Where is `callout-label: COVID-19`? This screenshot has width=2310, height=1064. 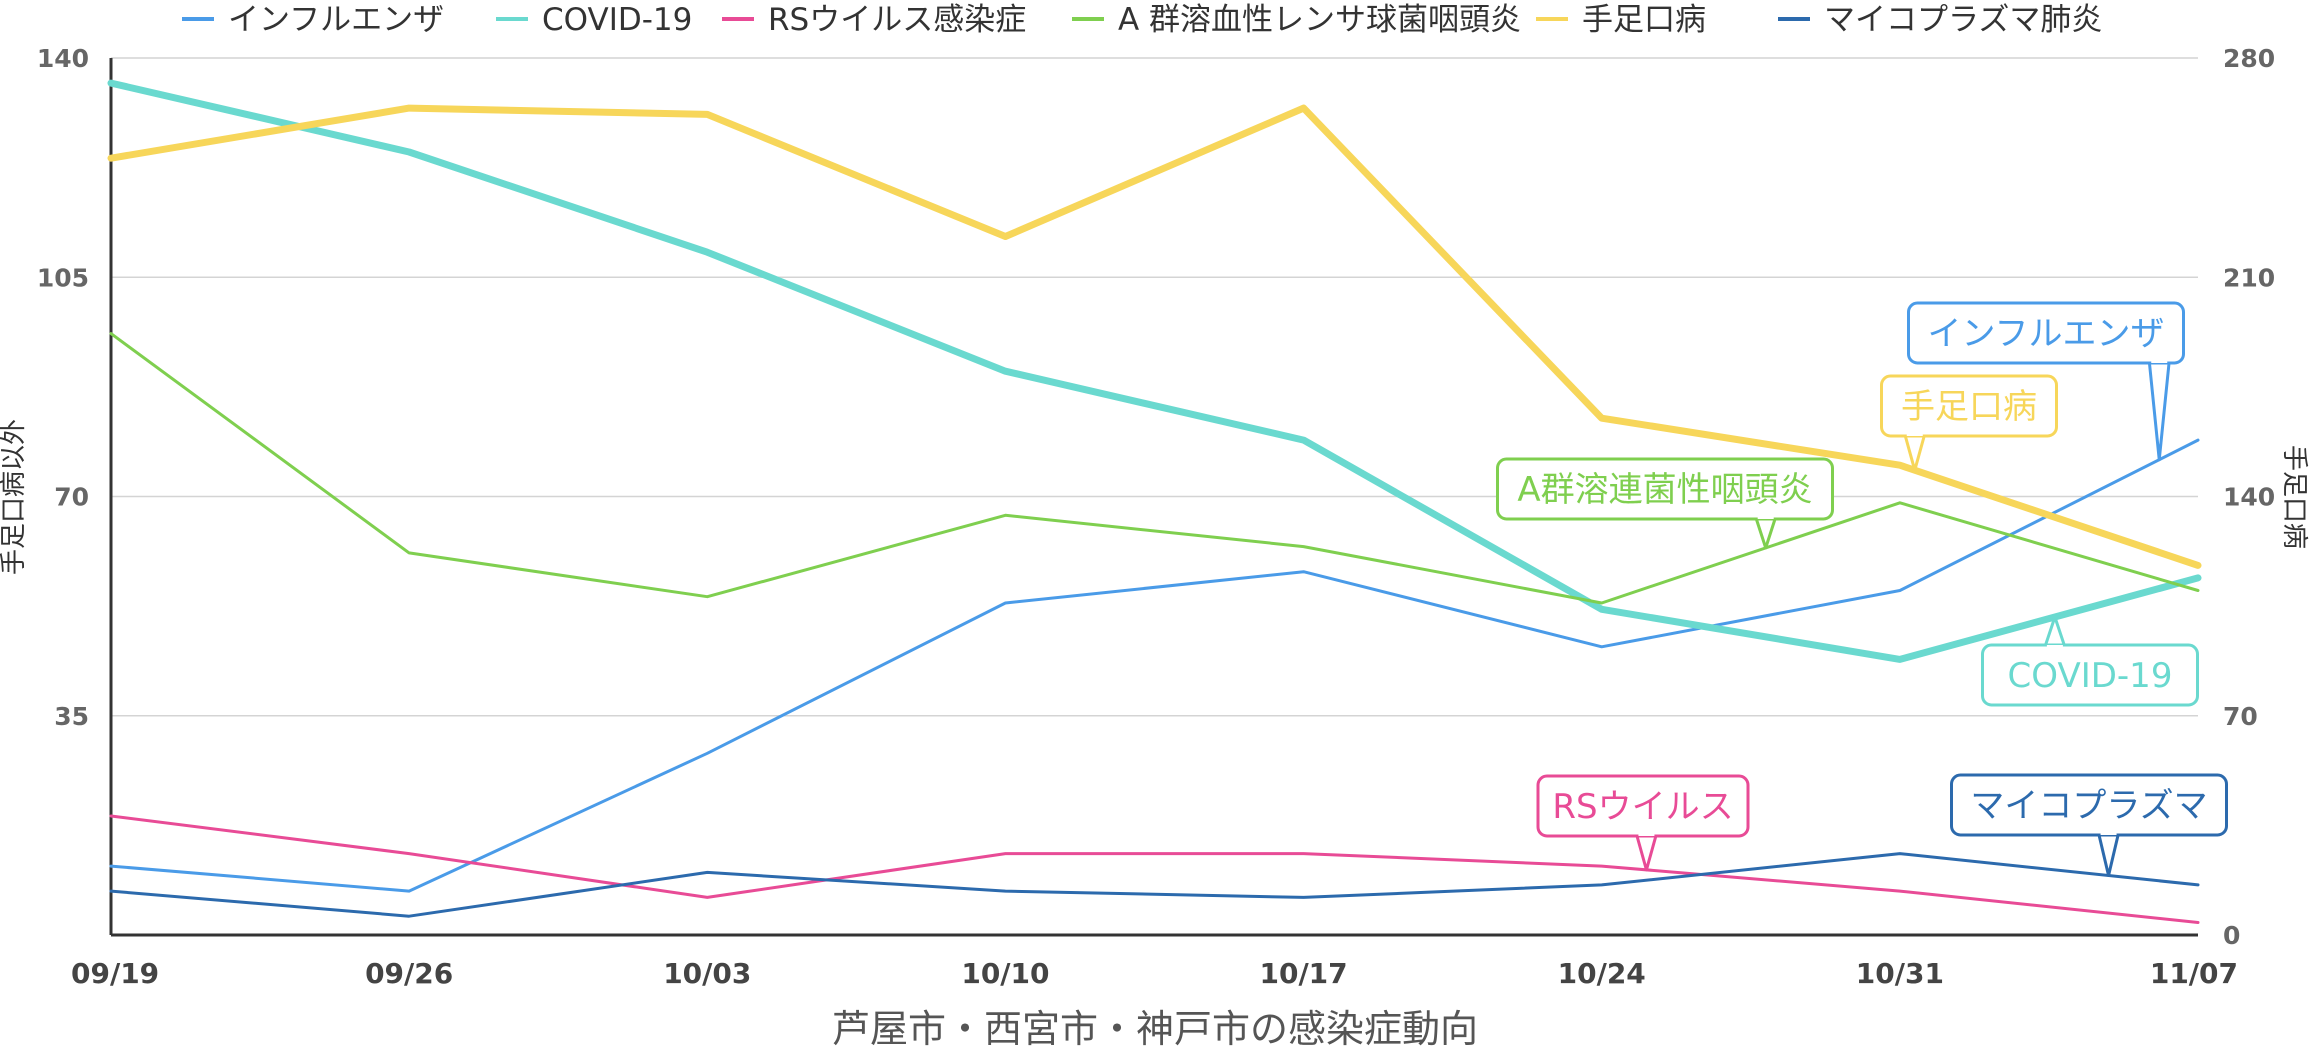
callout-label: COVID-19 is located at coordinates (2090, 661).